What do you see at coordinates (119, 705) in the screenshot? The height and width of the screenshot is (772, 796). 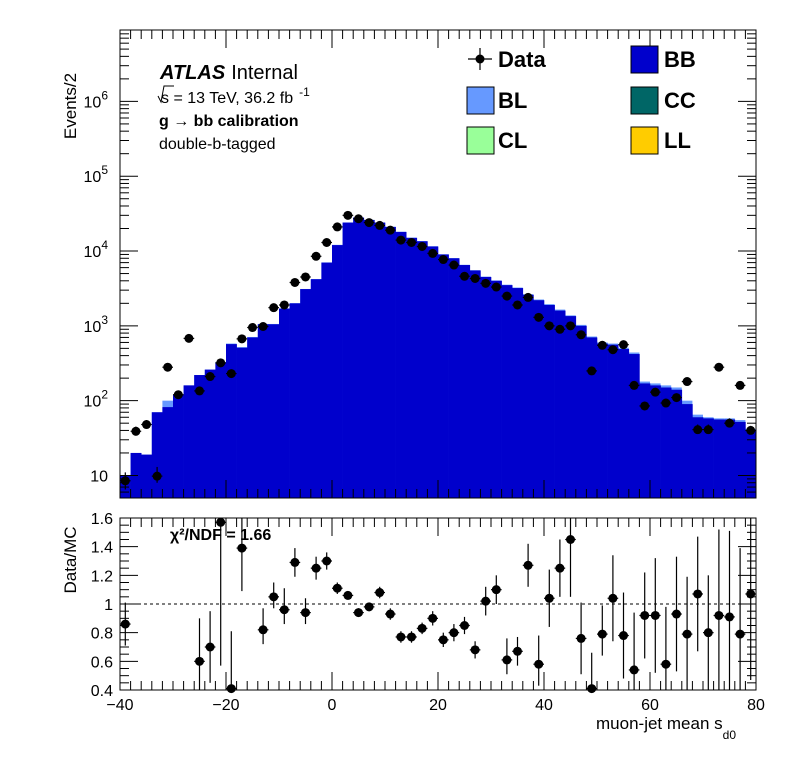 I see `x-tick-label: −40` at bounding box center [119, 705].